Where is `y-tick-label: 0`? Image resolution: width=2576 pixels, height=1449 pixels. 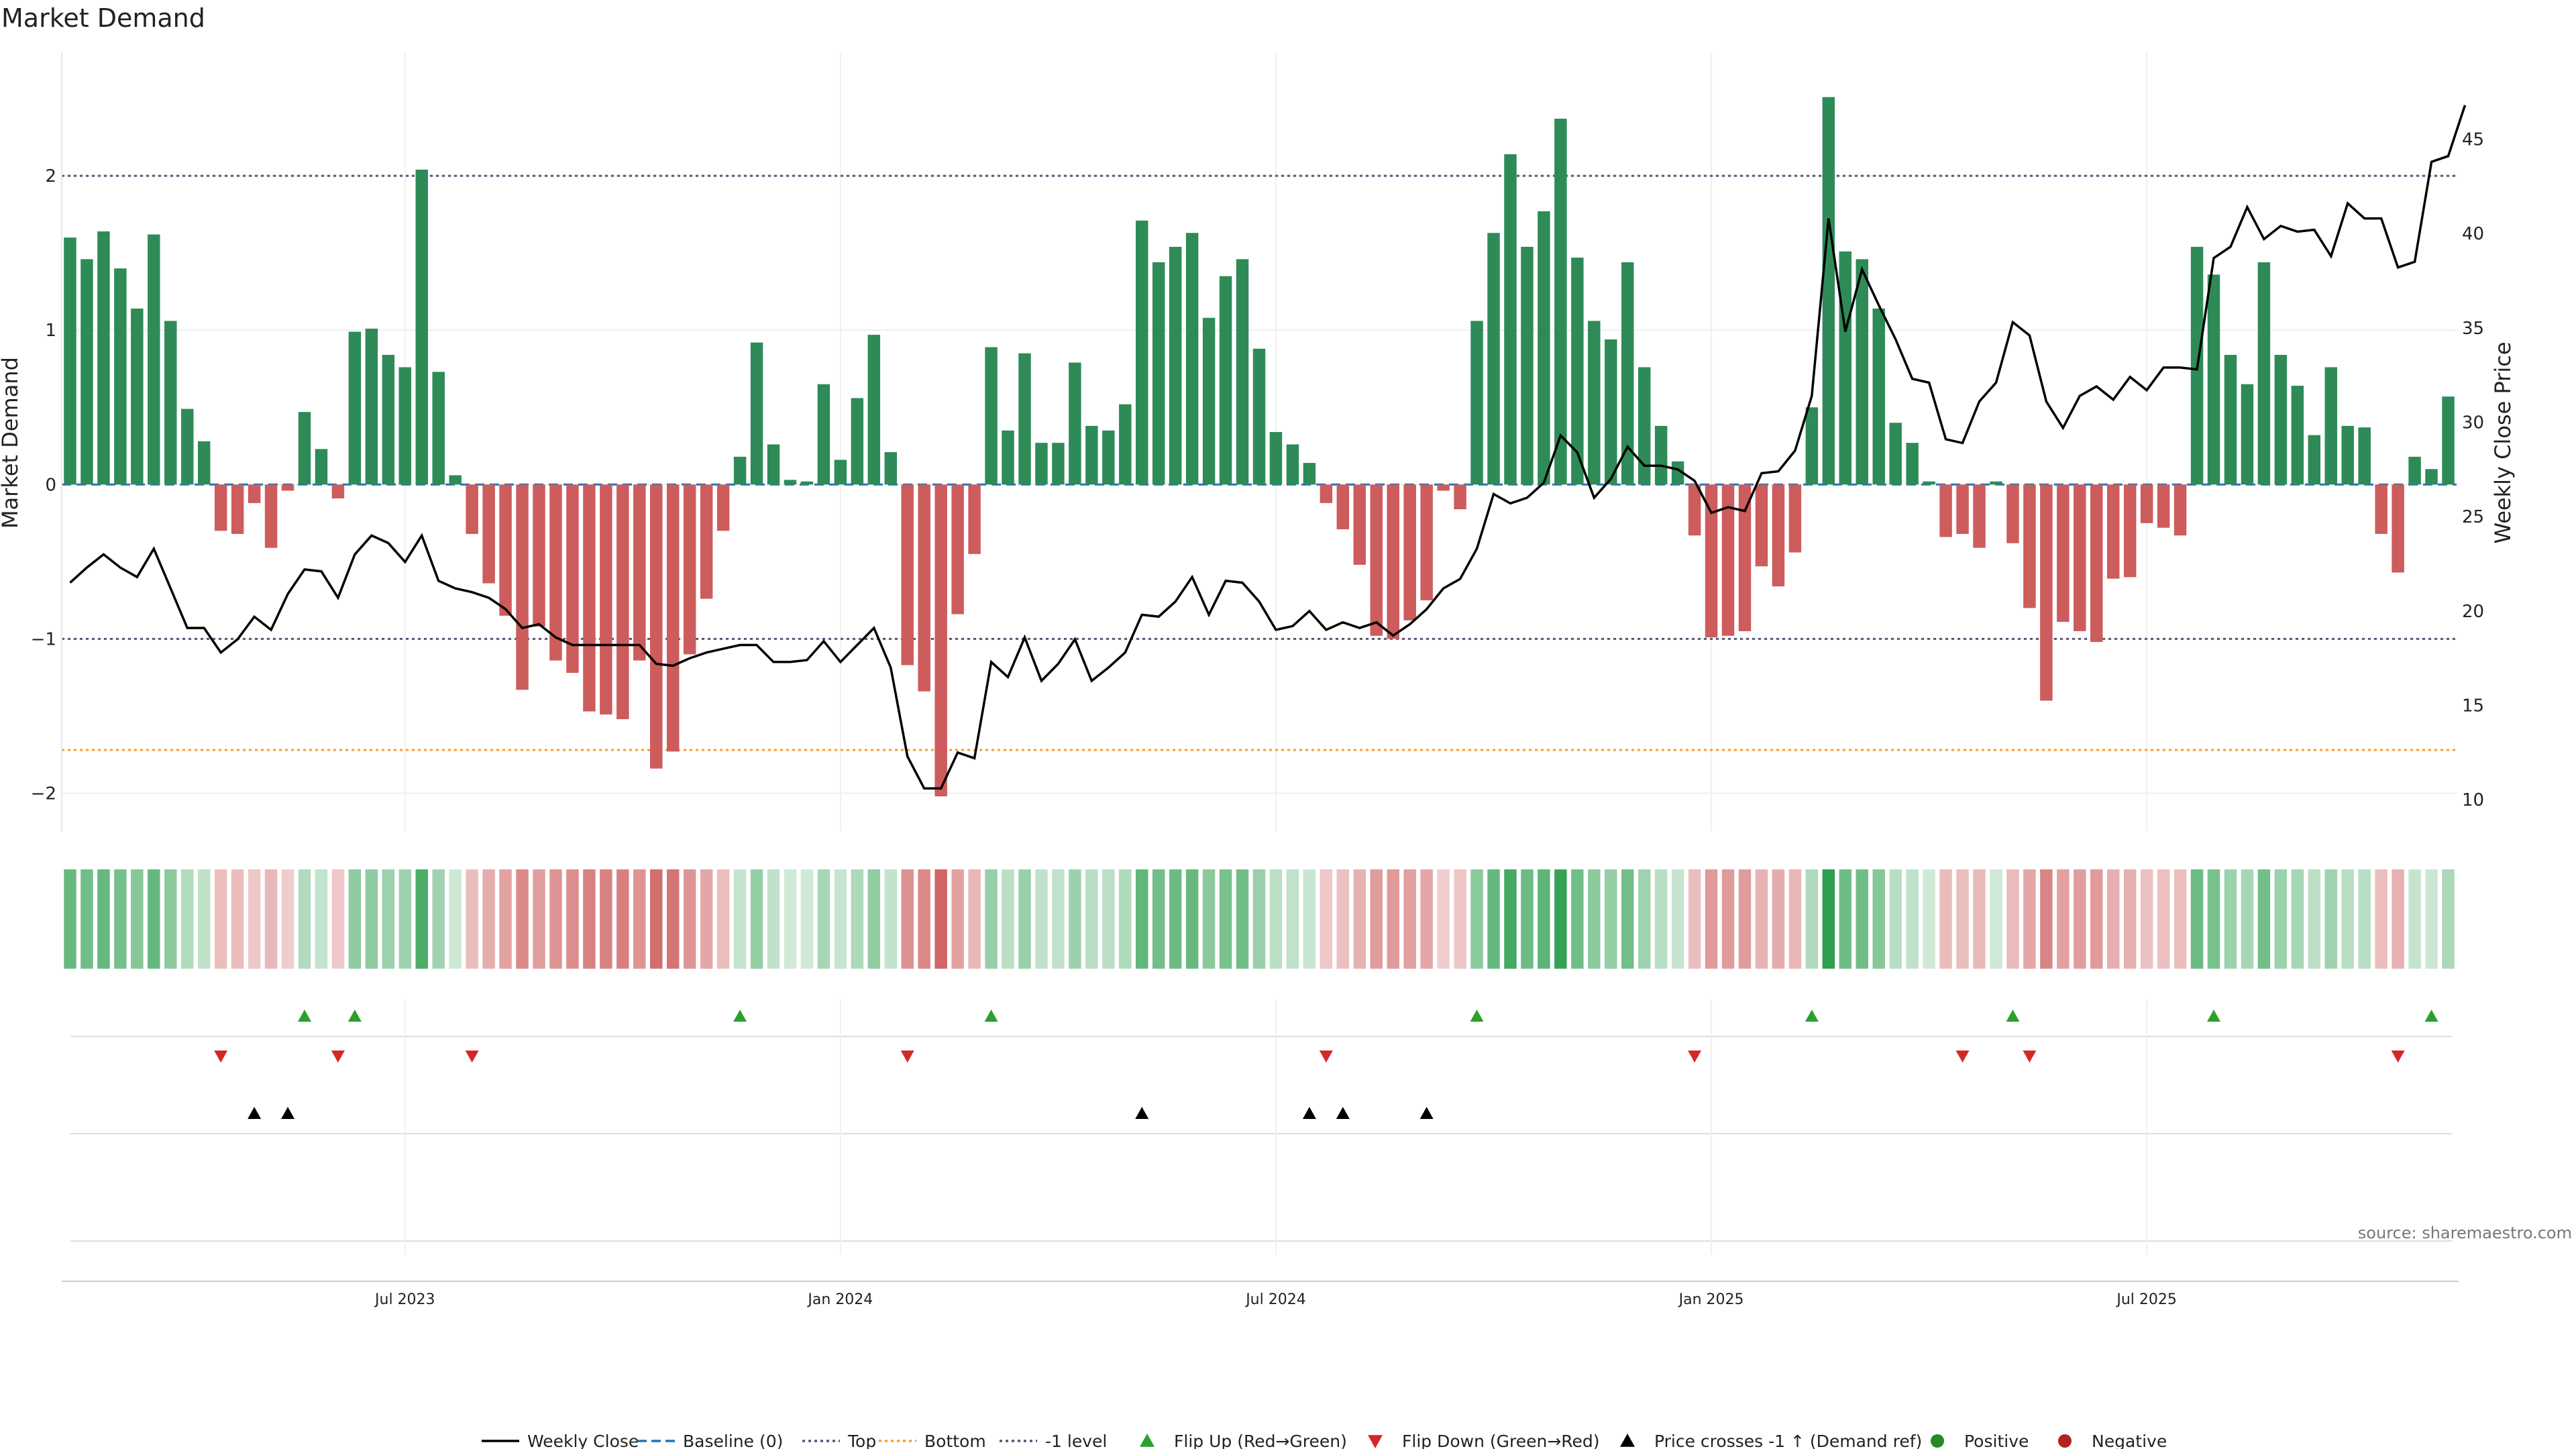
y-tick-label: 0 is located at coordinates (50, 485).